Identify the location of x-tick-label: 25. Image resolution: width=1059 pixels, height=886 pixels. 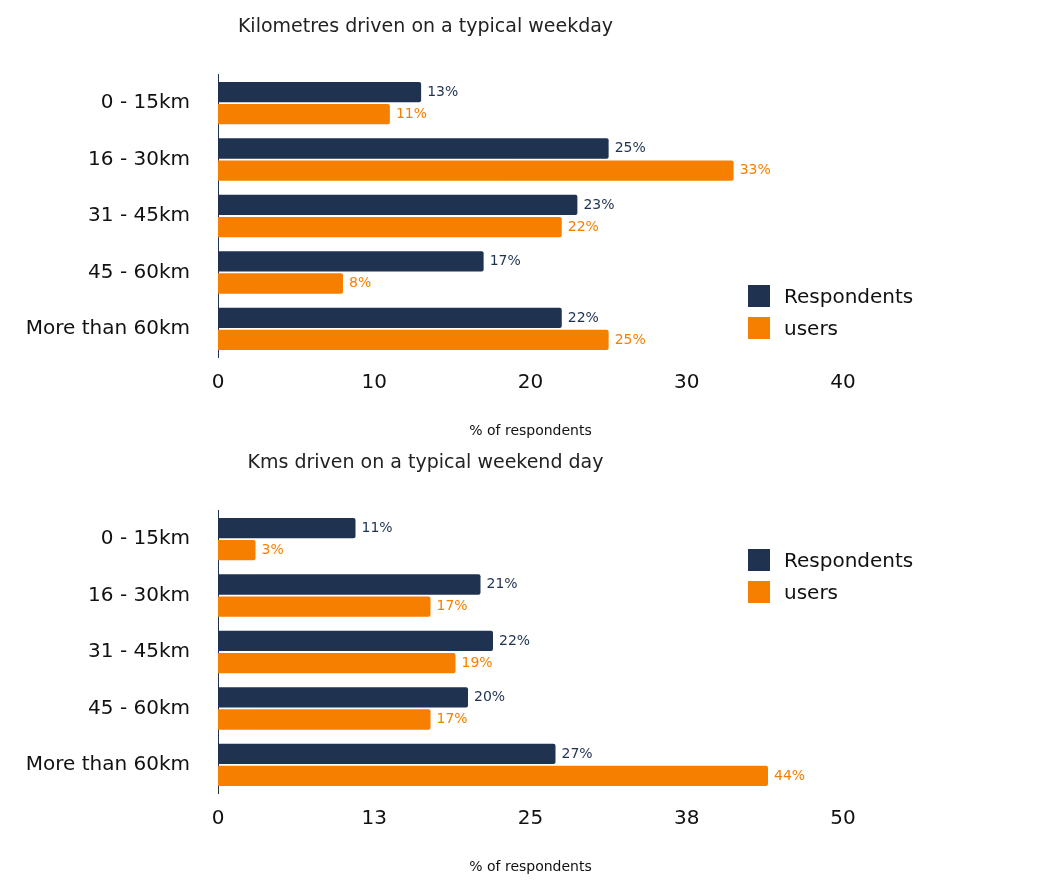
(530, 817).